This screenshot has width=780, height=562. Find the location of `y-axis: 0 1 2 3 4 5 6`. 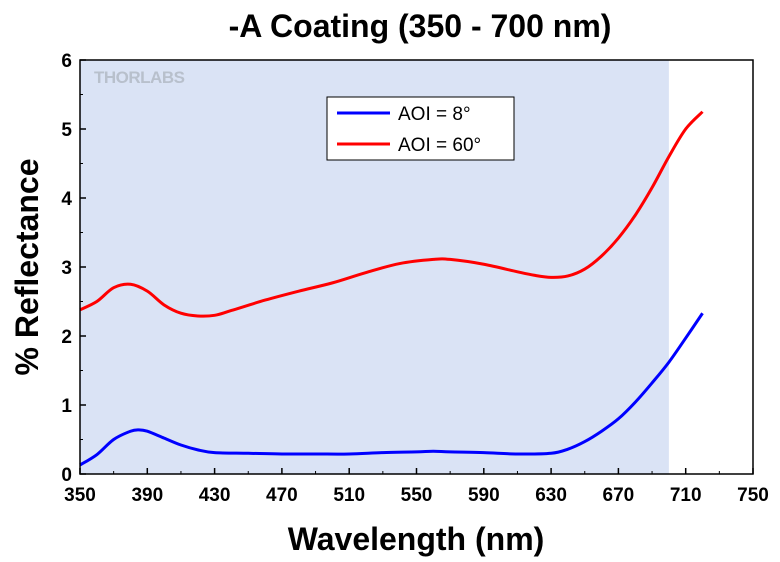

y-axis: 0 1 2 3 4 5 6 is located at coordinates (73, 268).